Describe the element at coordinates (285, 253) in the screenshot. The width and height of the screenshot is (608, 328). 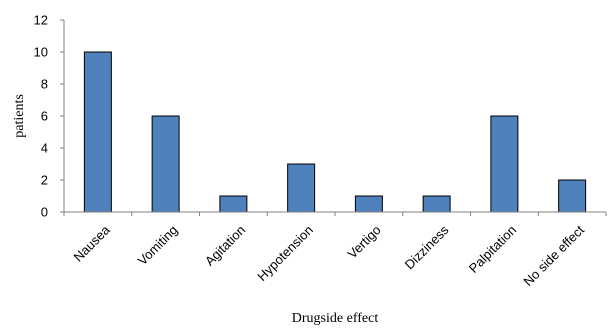
I see `x-category-label: Hypotension` at that location.